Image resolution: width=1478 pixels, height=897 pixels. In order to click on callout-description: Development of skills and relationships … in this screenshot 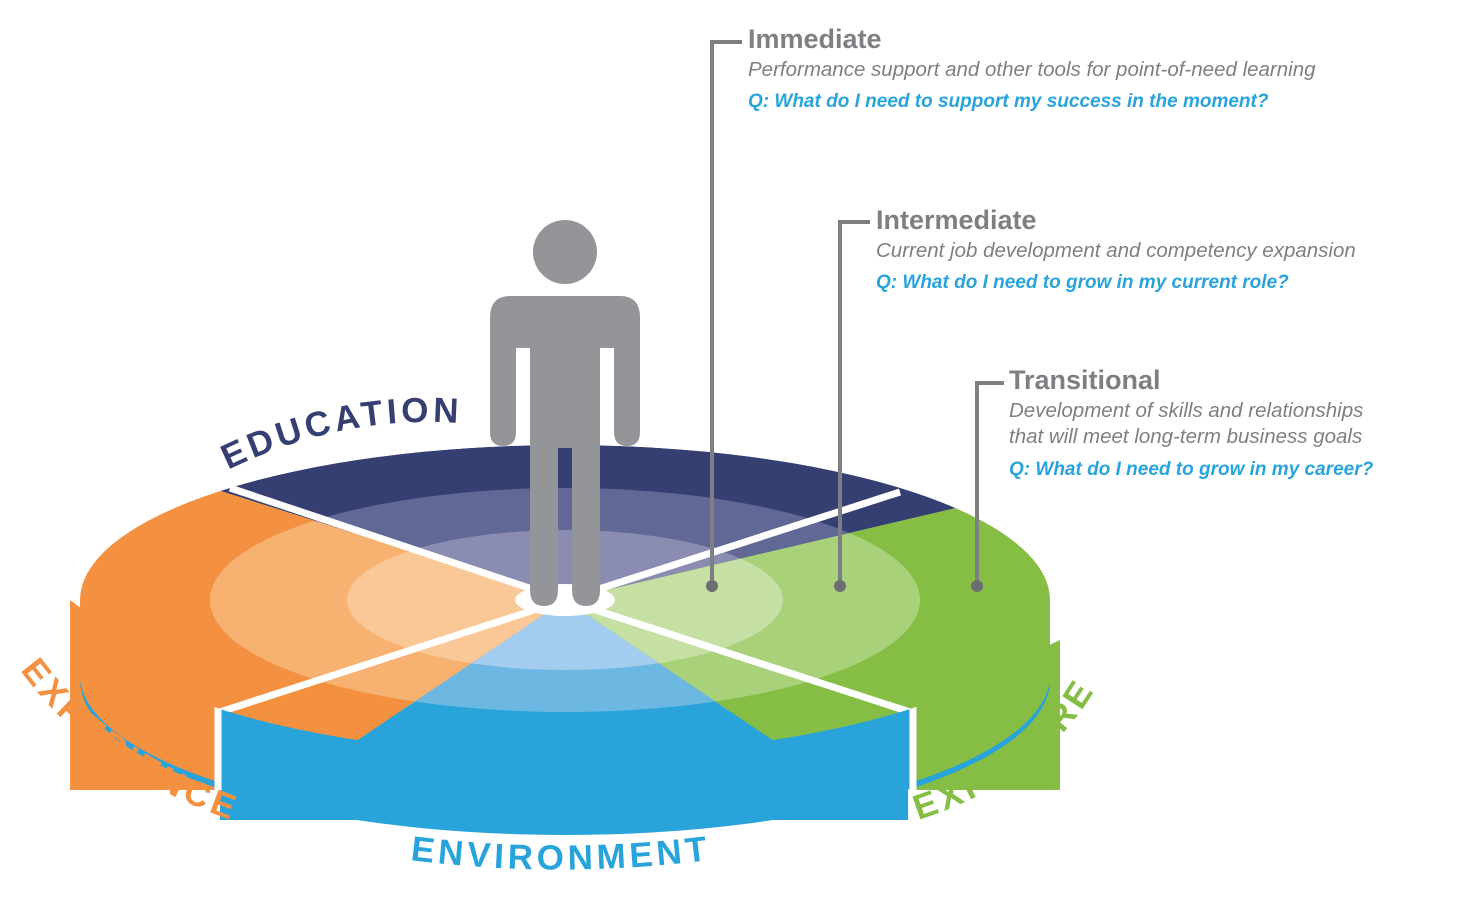, I will do `click(1186, 423)`.